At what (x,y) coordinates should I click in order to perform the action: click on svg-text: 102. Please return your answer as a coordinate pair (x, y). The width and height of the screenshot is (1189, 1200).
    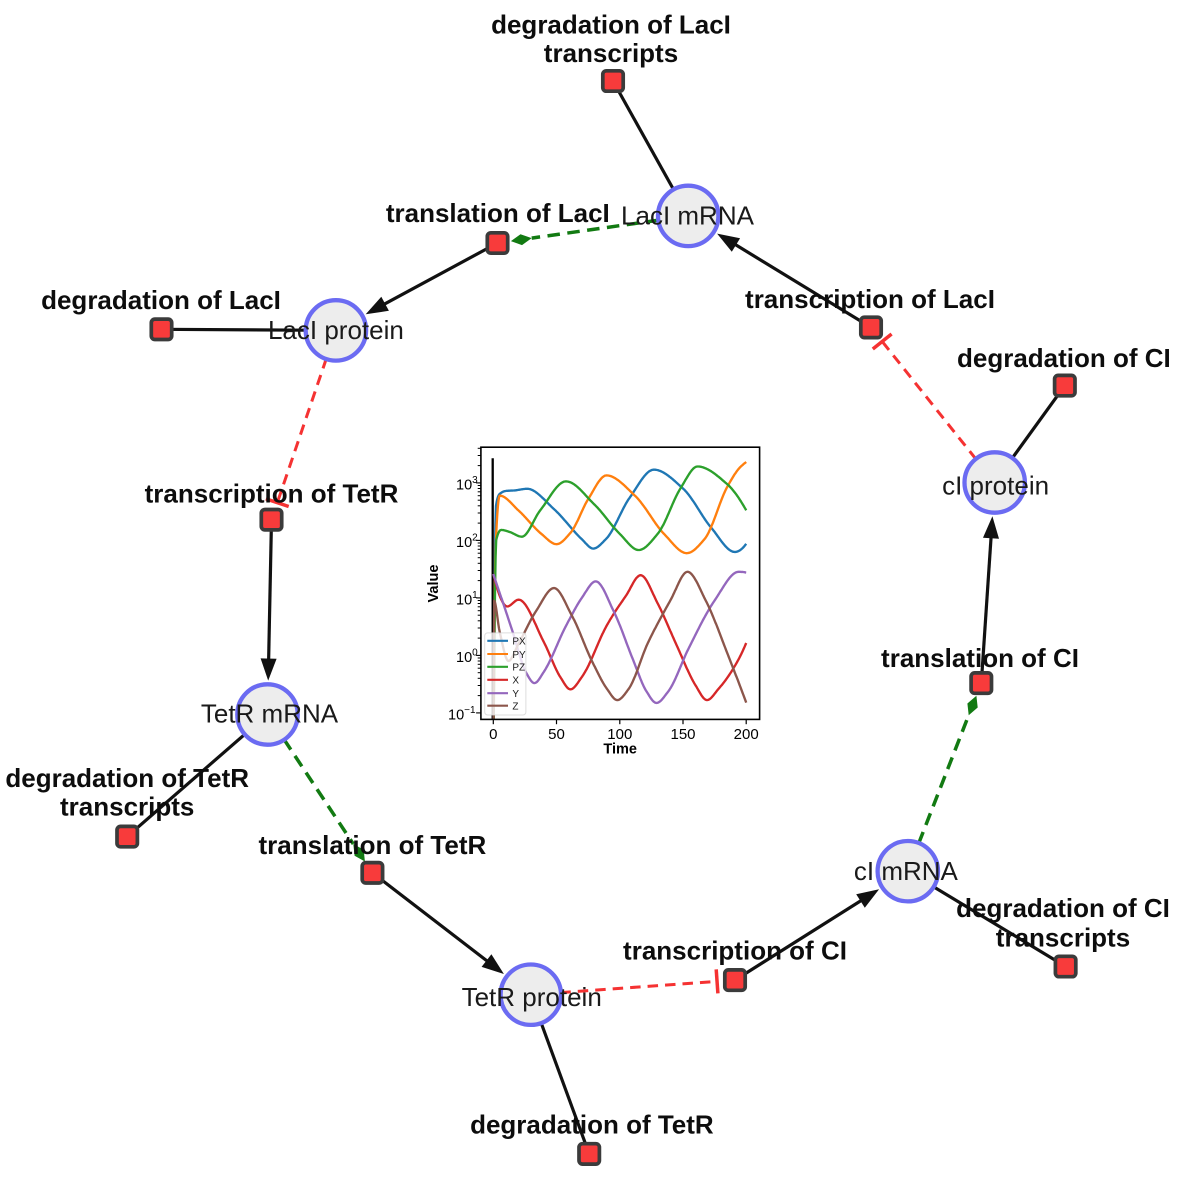
    Looking at the image, I should click on (467, 541).